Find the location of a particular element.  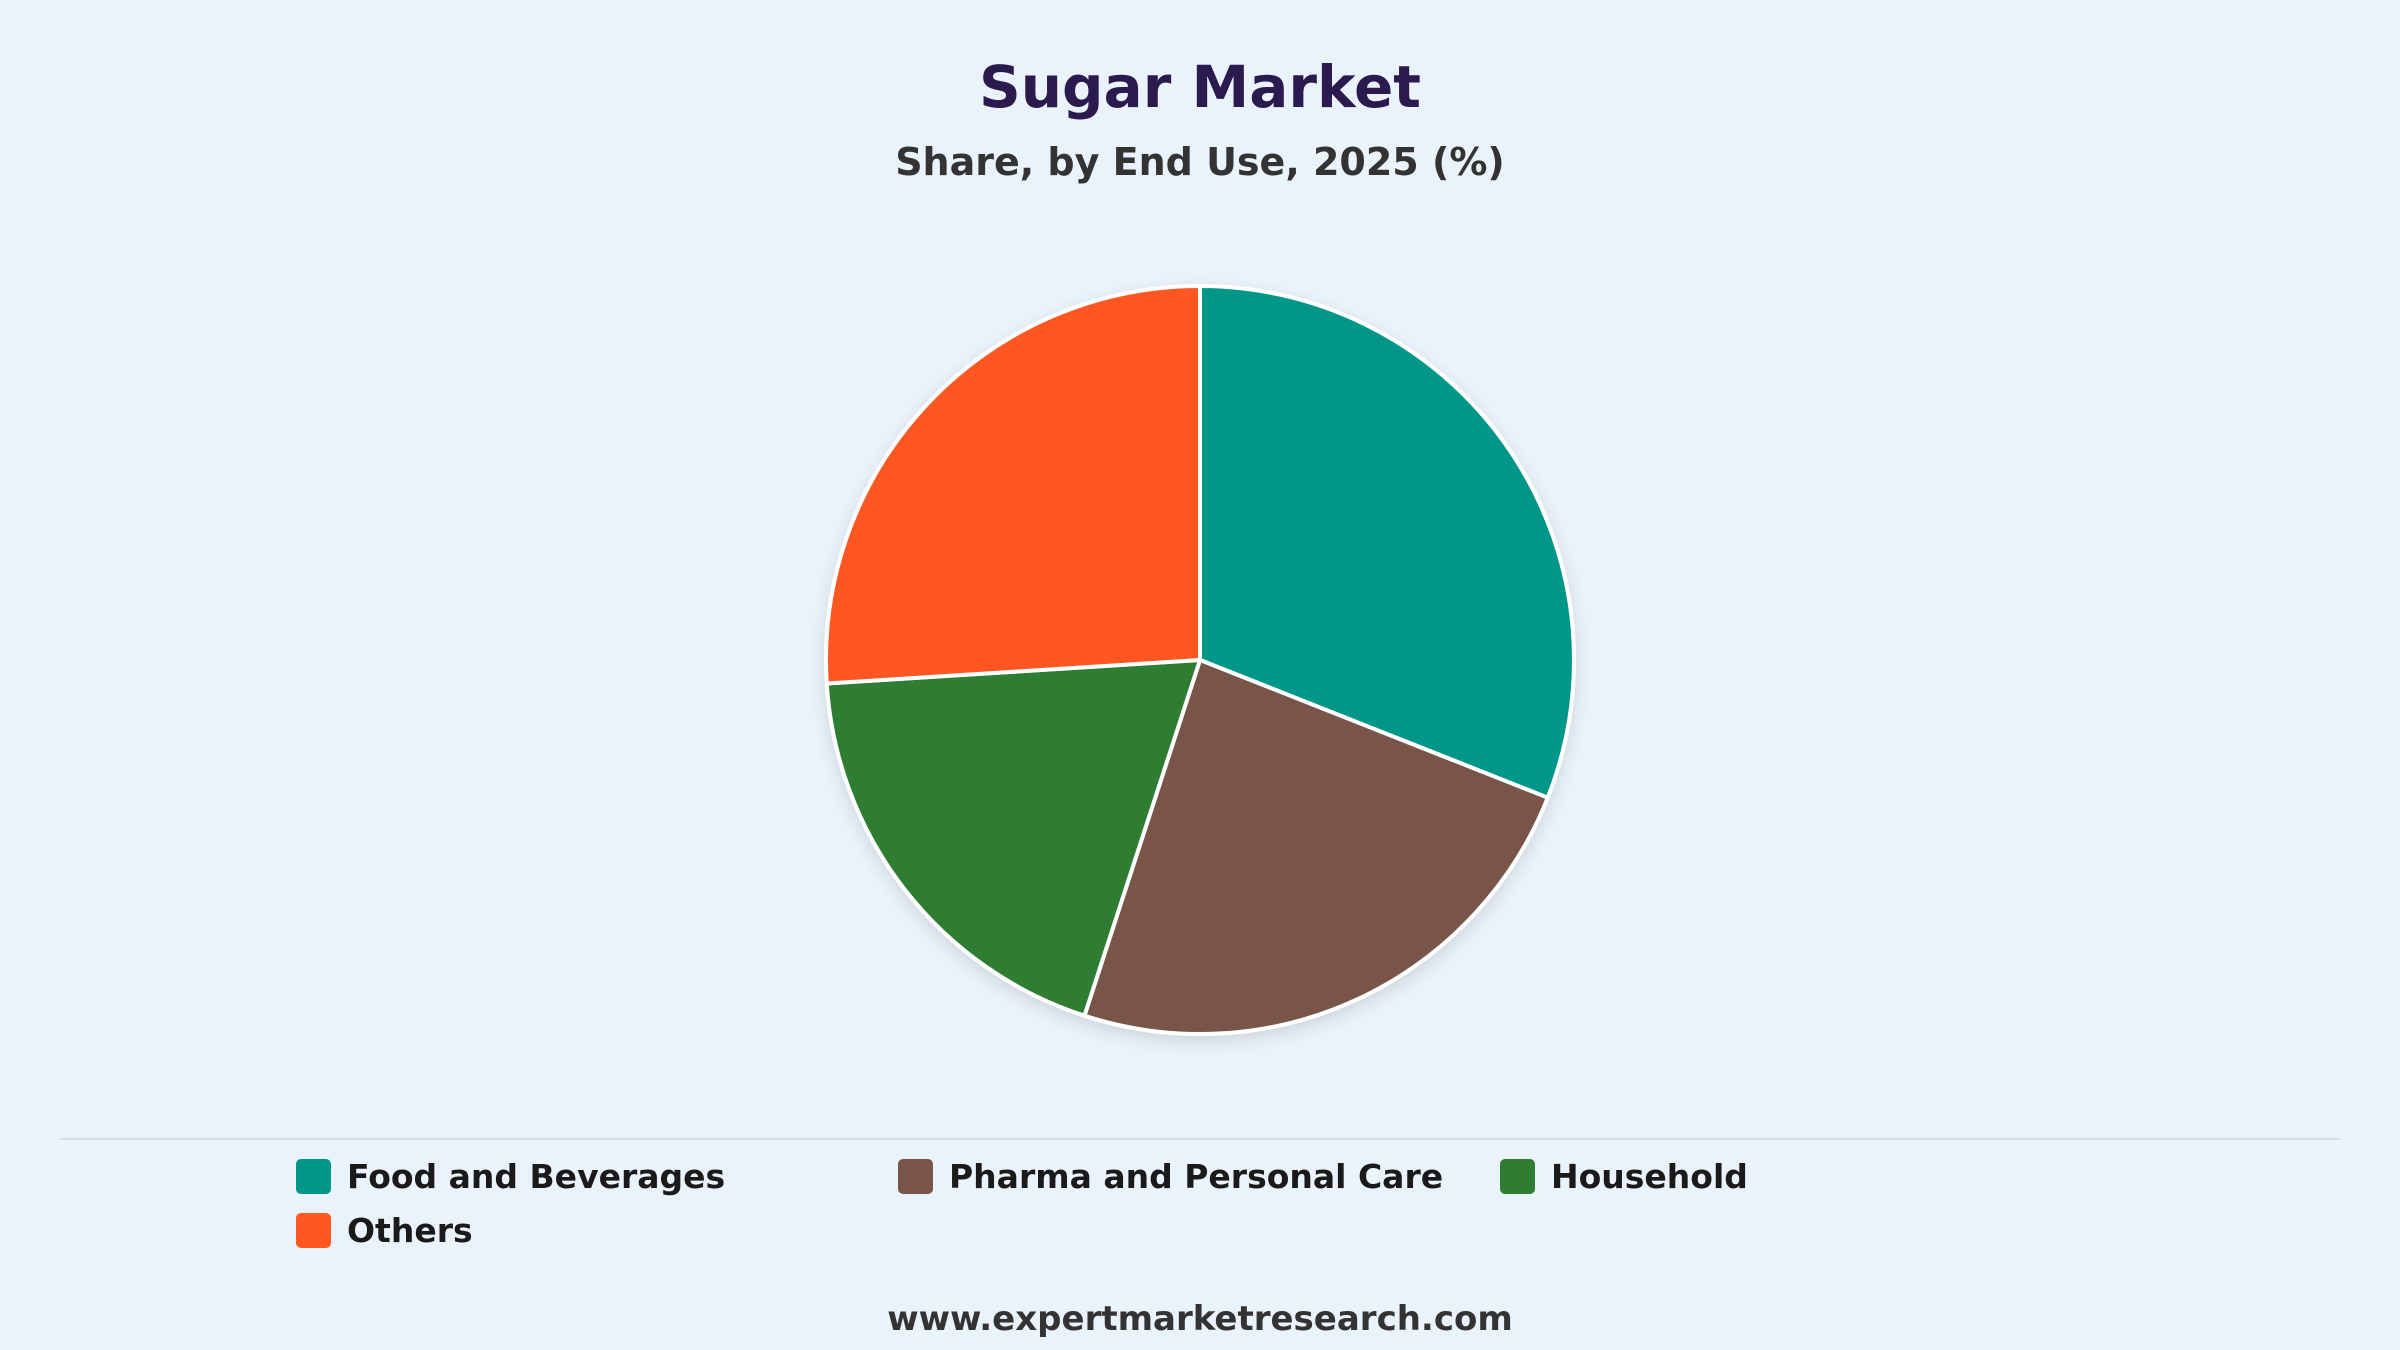

legend-divider is located at coordinates (1200, 1139).